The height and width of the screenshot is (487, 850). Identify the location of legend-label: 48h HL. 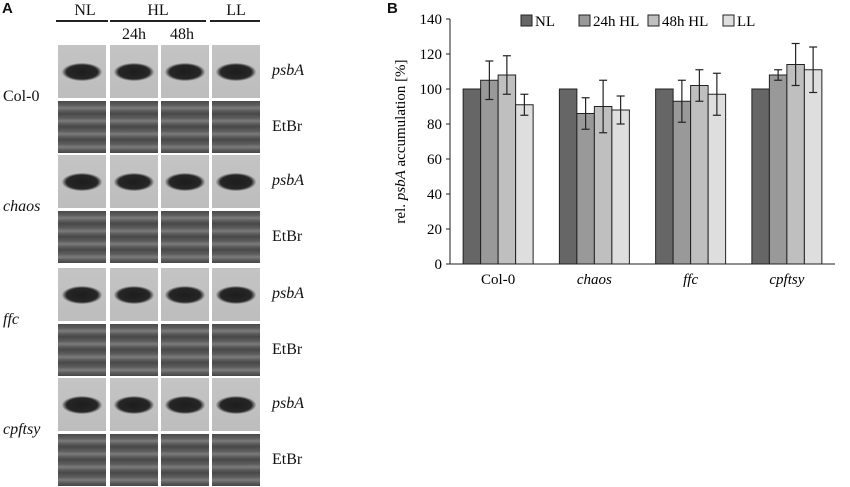
(685, 22).